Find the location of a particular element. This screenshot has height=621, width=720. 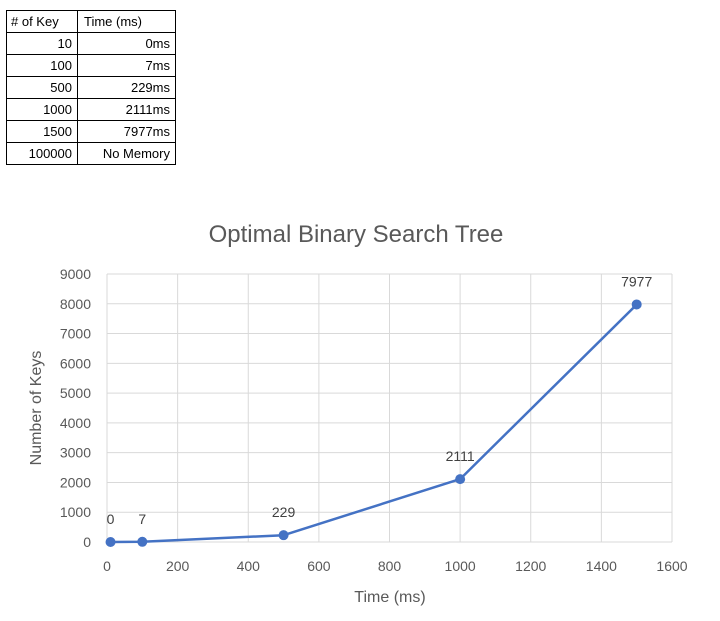

y-tick-label: 1000 is located at coordinates (75, 512).